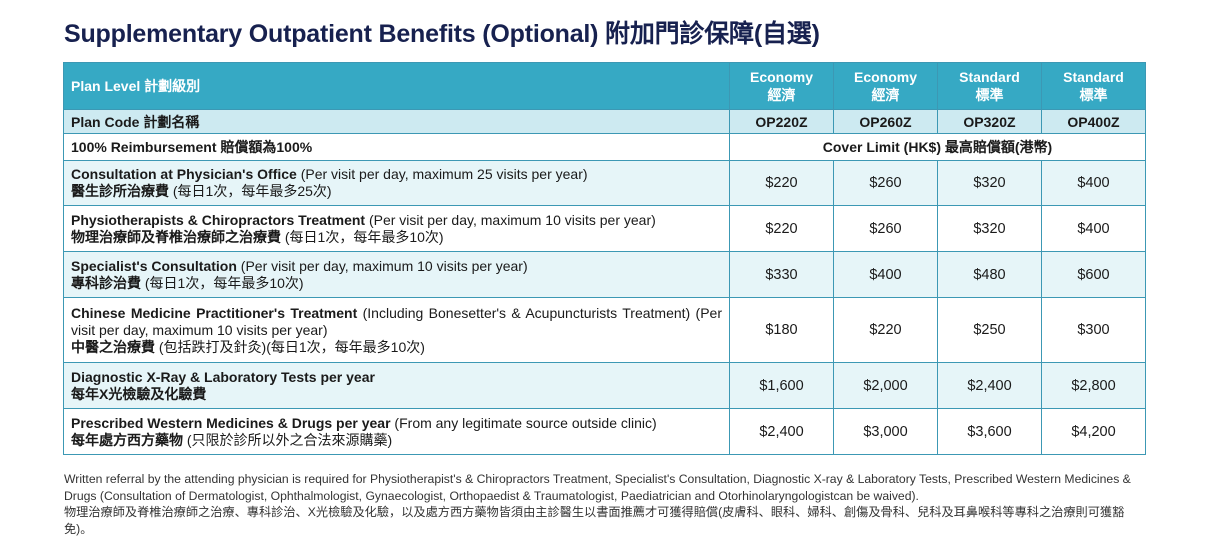 Image resolution: width=1206 pixels, height=560 pixels. I want to click on reimbursement-label: 100% Reimbursement 賠償額為100%, so click(396, 147).